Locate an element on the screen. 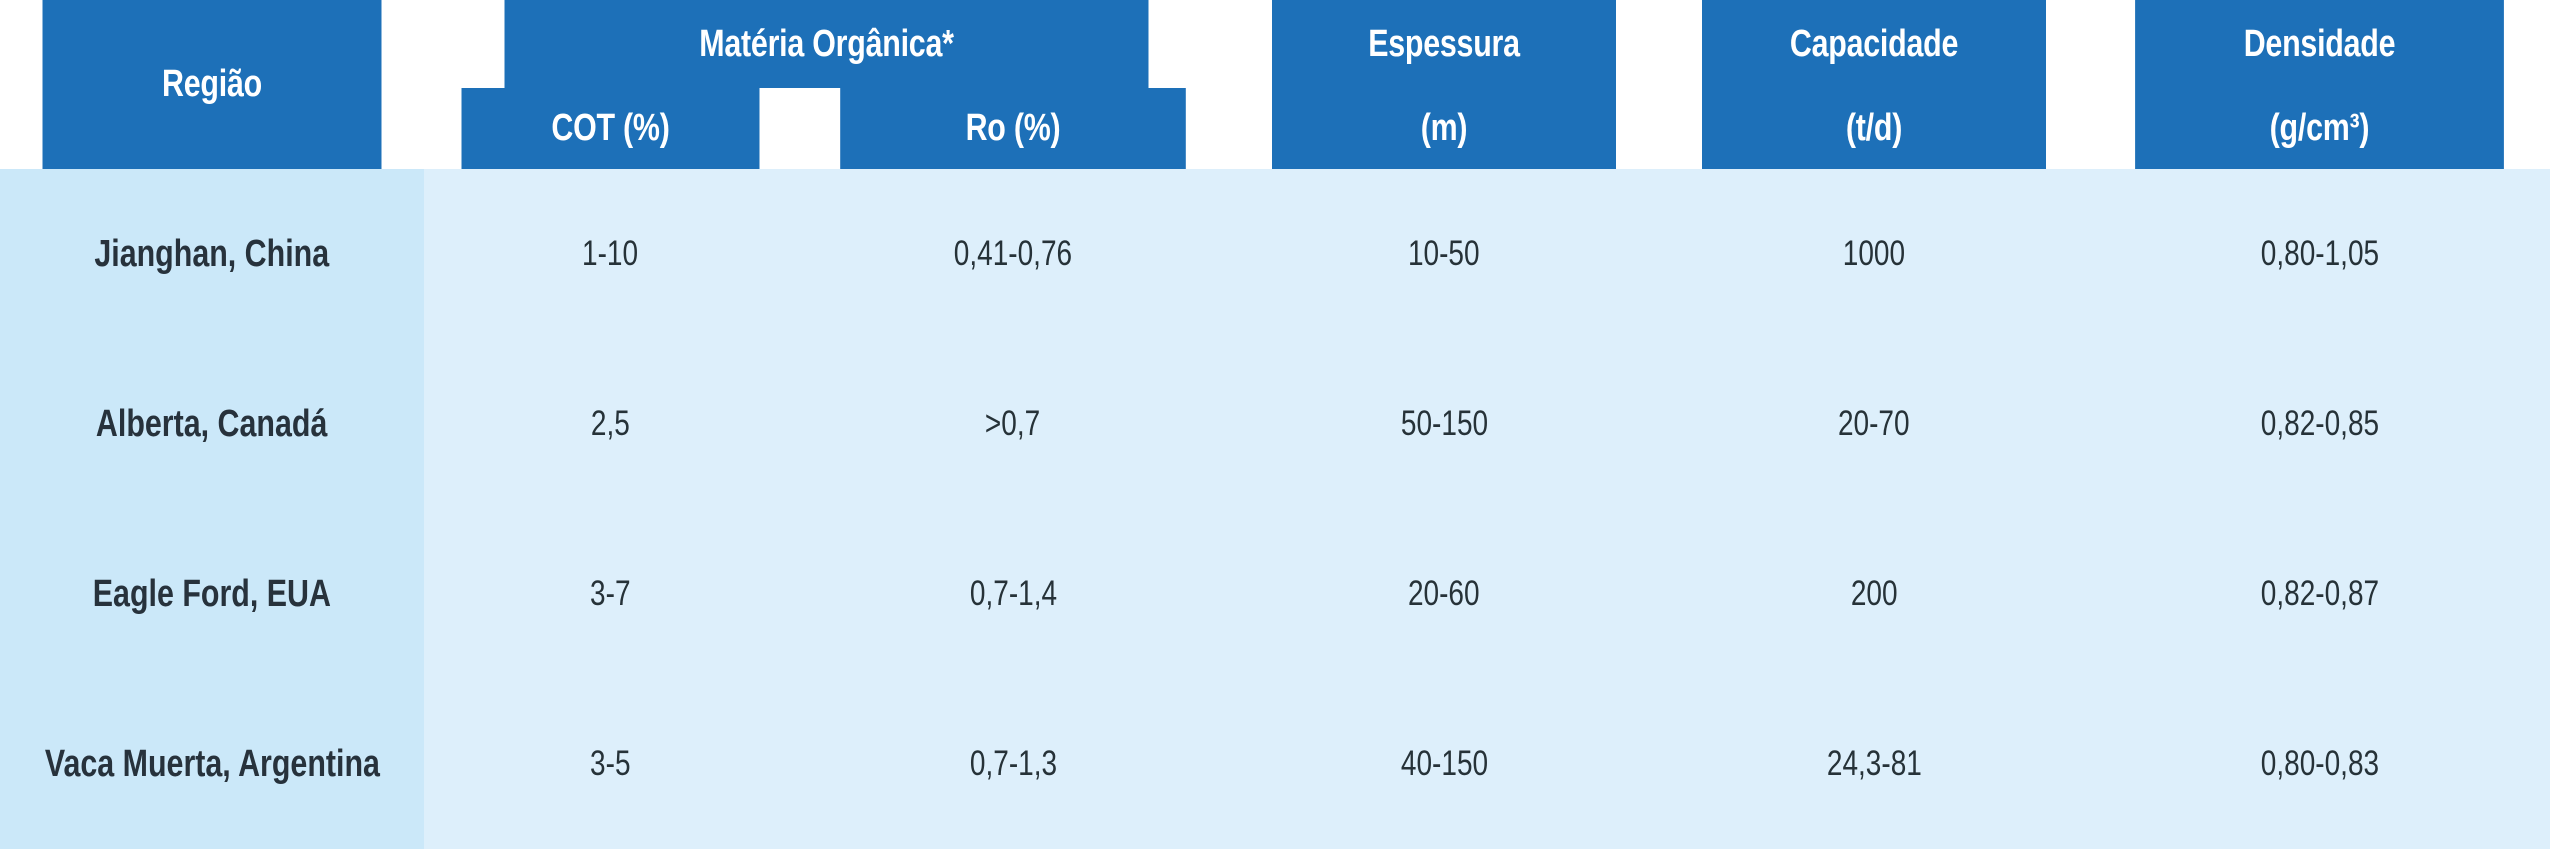  cot-value: 1-10 is located at coordinates (610, 253).